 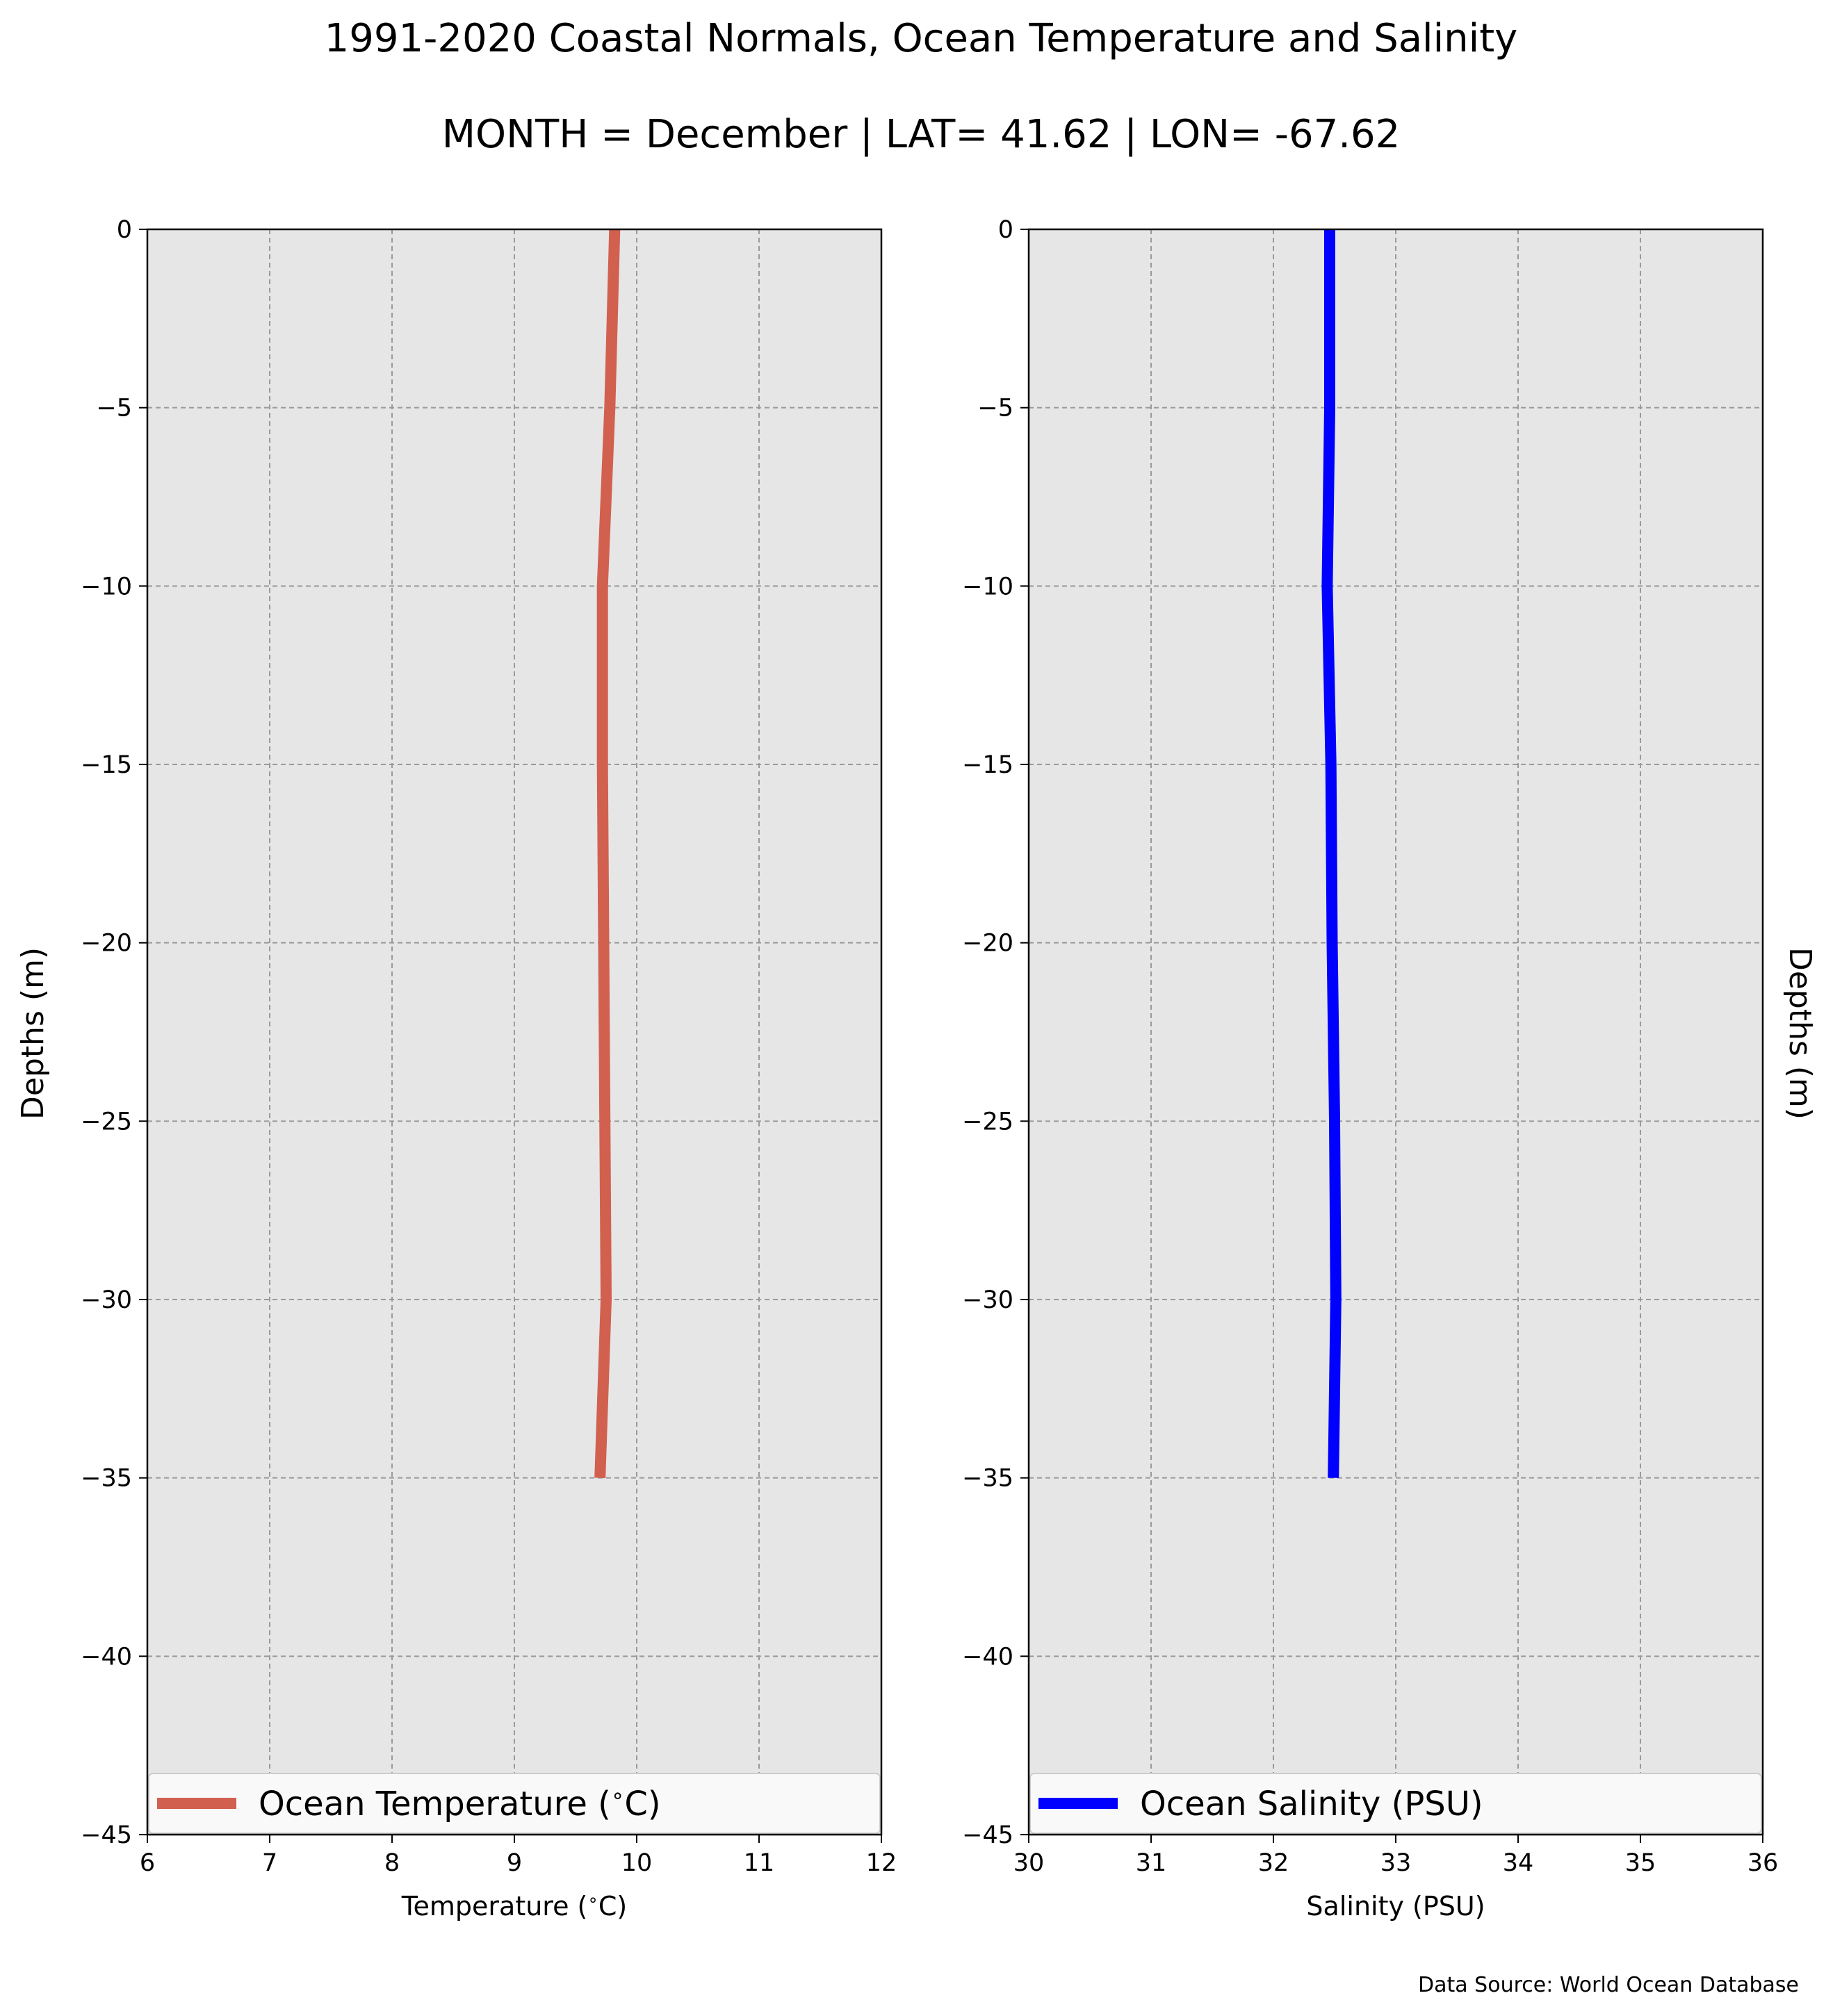 I want to click on temperature-y-tick-label: 0, so click(x=124, y=230).